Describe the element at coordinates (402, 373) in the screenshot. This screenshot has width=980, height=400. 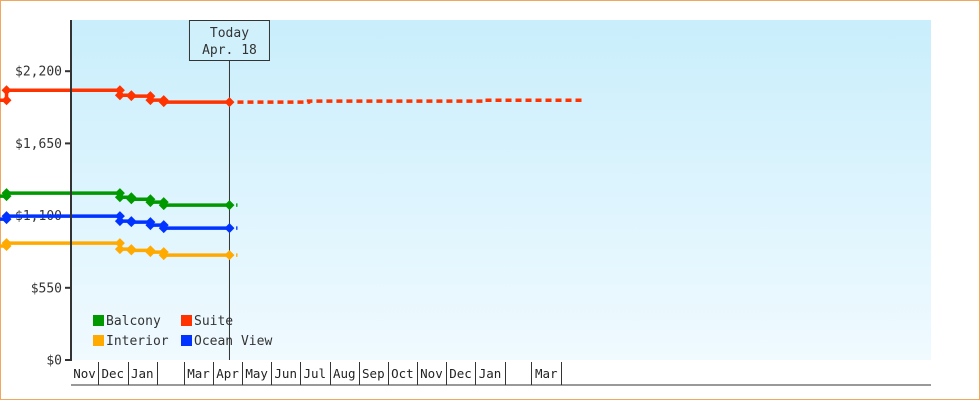
I see `x-tick-label: Oct` at that location.